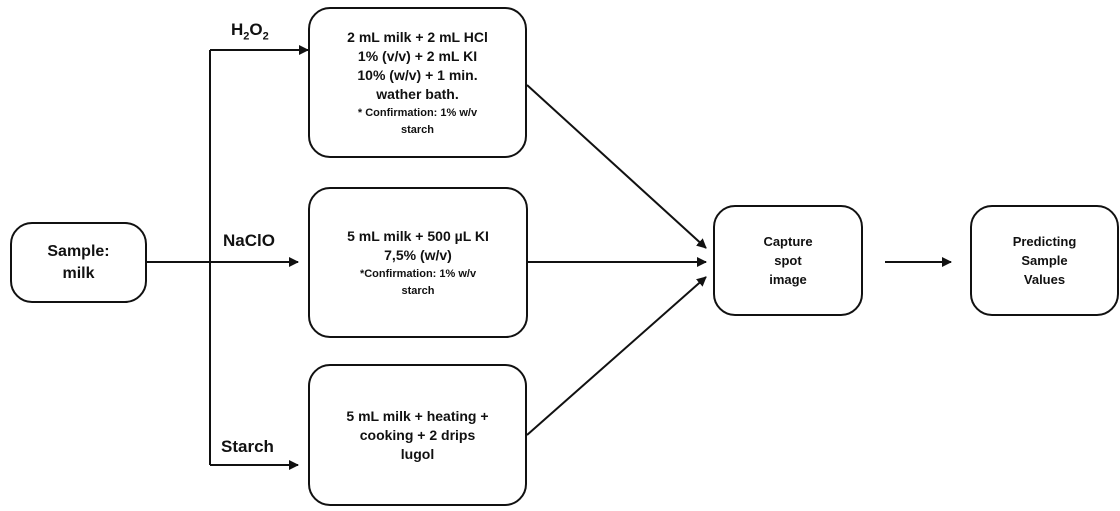 Image resolution: width=1120 pixels, height=511 pixels. I want to click on sample-box: Sample: milk, so click(78, 262).